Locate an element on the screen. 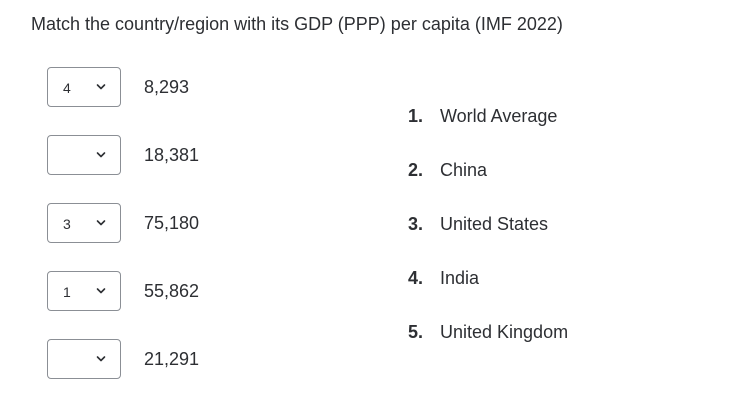 This screenshot has width=732, height=406. option-item-2: 2. China is located at coordinates (447, 170).